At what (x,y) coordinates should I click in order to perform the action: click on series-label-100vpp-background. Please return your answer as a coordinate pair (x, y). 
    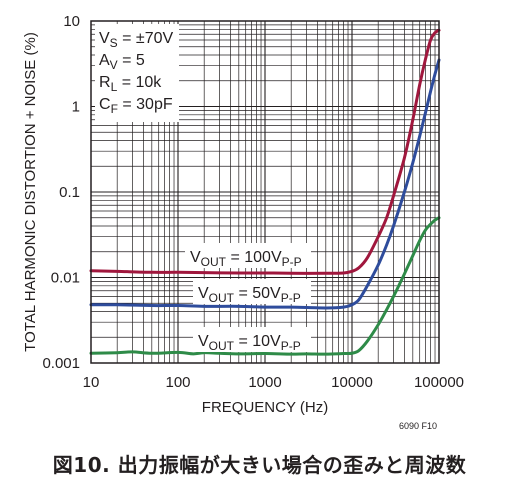
    Looking at the image, I should click on (248, 255).